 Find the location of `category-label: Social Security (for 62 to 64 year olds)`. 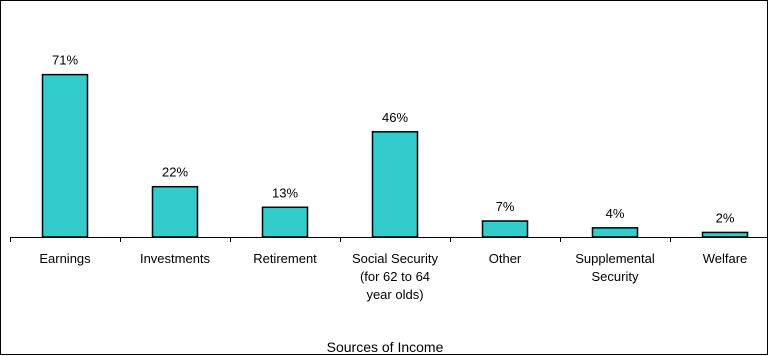

category-label: Social Security (for 62 to 64 year olds) is located at coordinates (395, 276).